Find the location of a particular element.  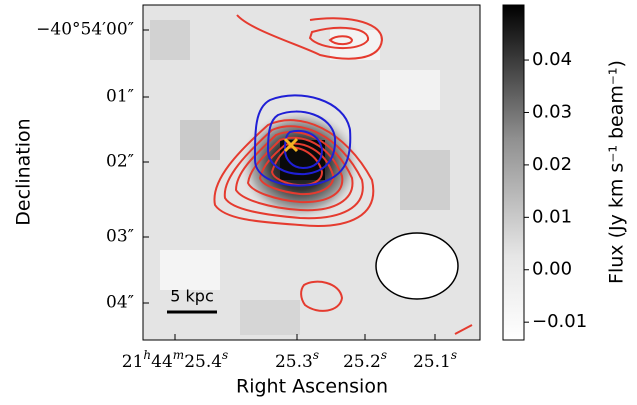

colorbar is located at coordinates (513, 172).